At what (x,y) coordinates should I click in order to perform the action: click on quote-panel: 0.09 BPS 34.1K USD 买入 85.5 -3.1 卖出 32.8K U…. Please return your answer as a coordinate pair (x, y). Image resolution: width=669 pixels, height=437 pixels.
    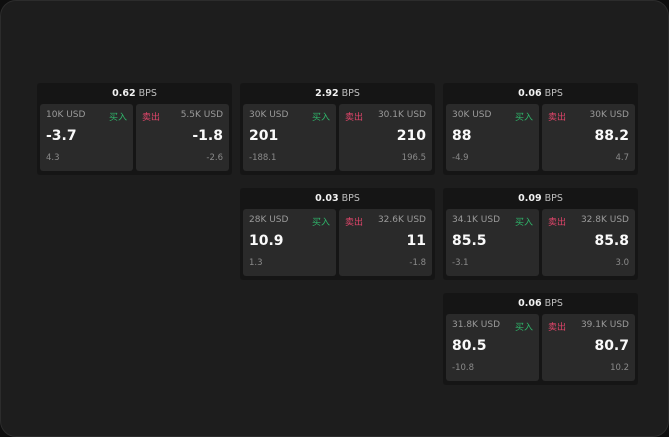
    Looking at the image, I should click on (540, 234).